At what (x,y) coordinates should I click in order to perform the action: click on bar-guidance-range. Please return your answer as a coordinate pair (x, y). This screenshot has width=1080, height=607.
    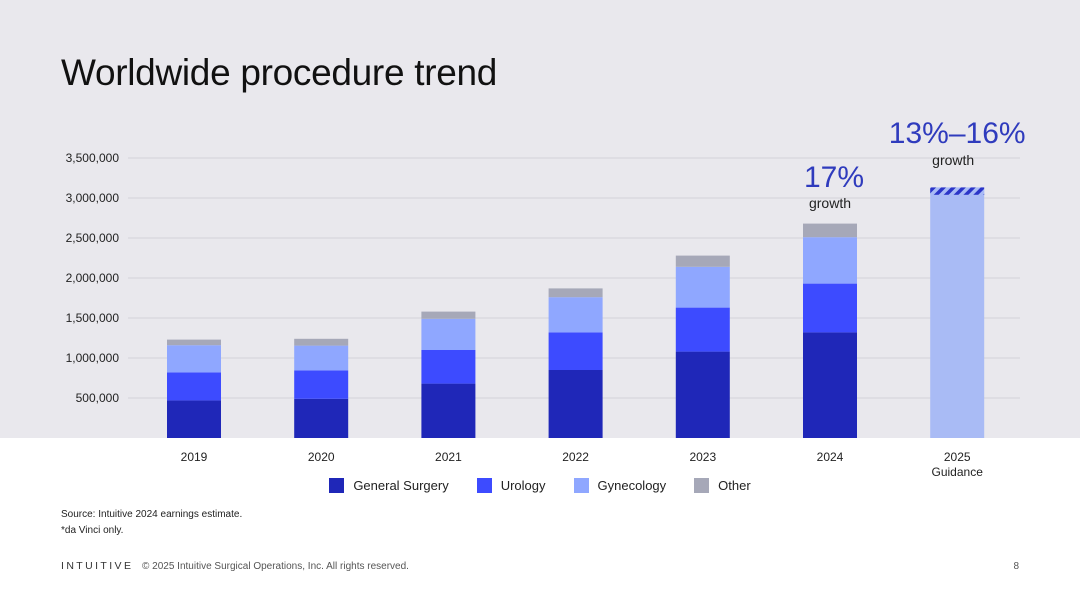
    Looking at the image, I should click on (957, 191).